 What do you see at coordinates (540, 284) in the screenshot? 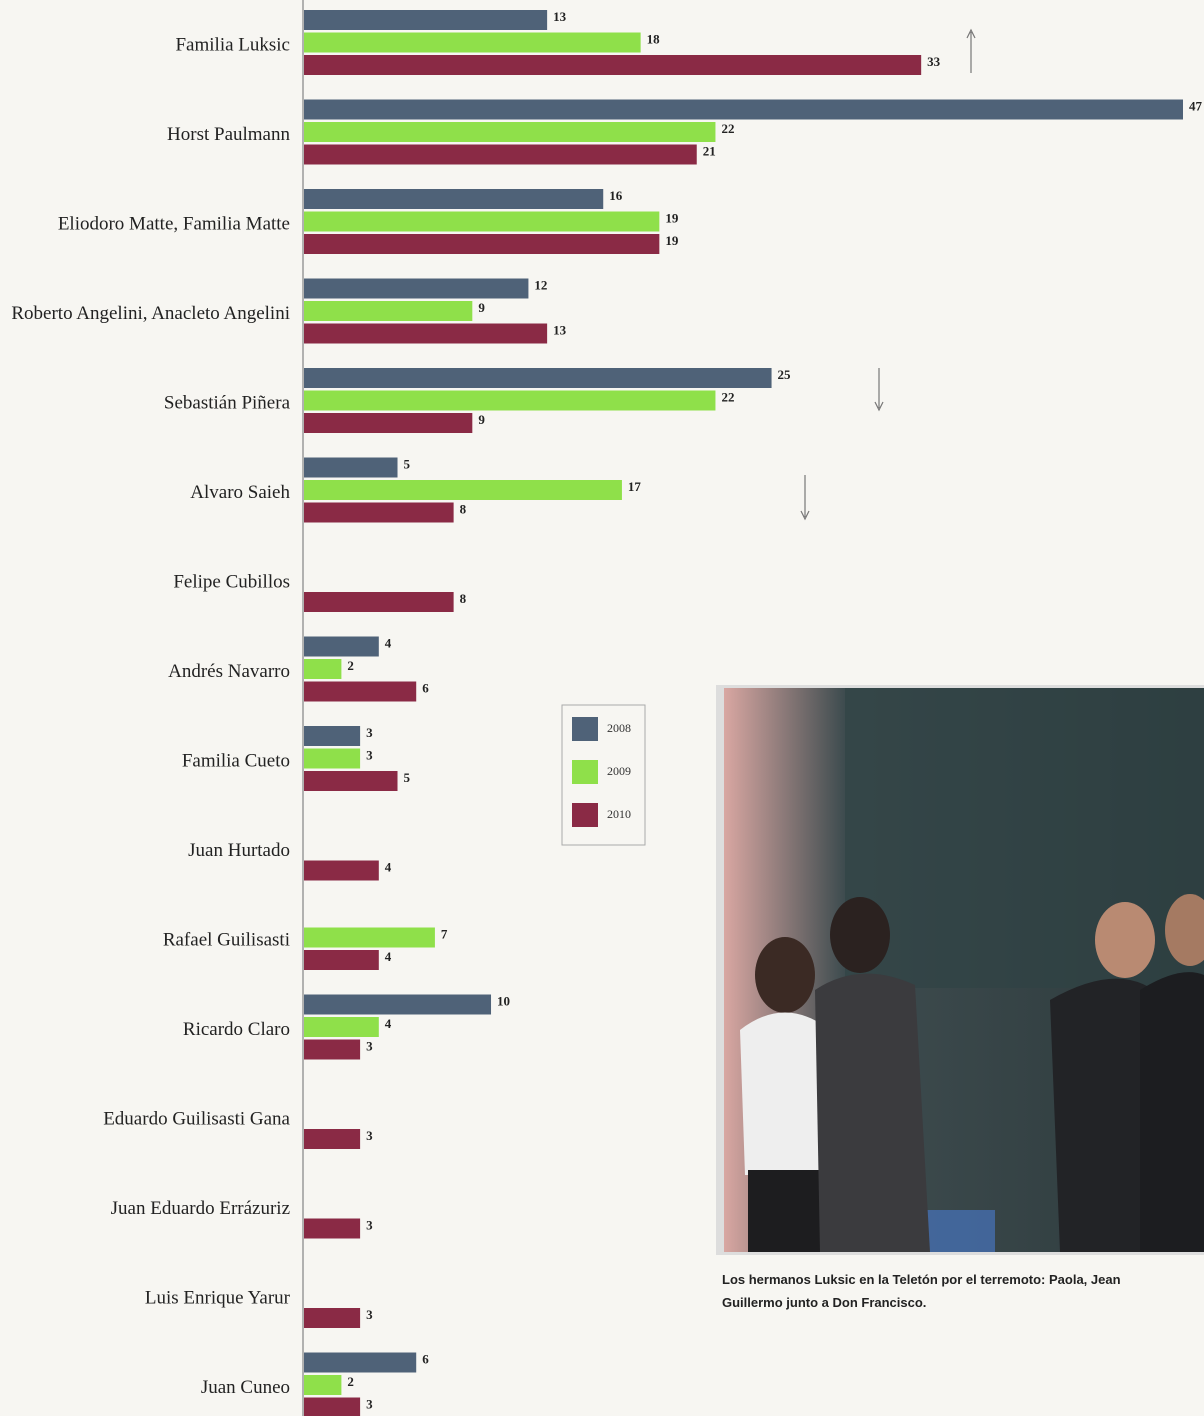
I see `value-label: 12` at bounding box center [540, 284].